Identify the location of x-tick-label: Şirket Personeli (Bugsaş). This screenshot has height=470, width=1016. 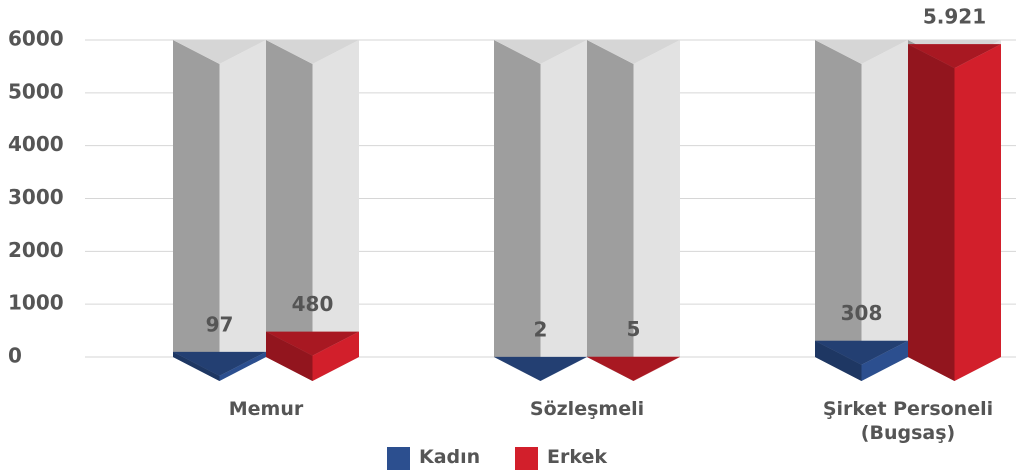
(908, 421).